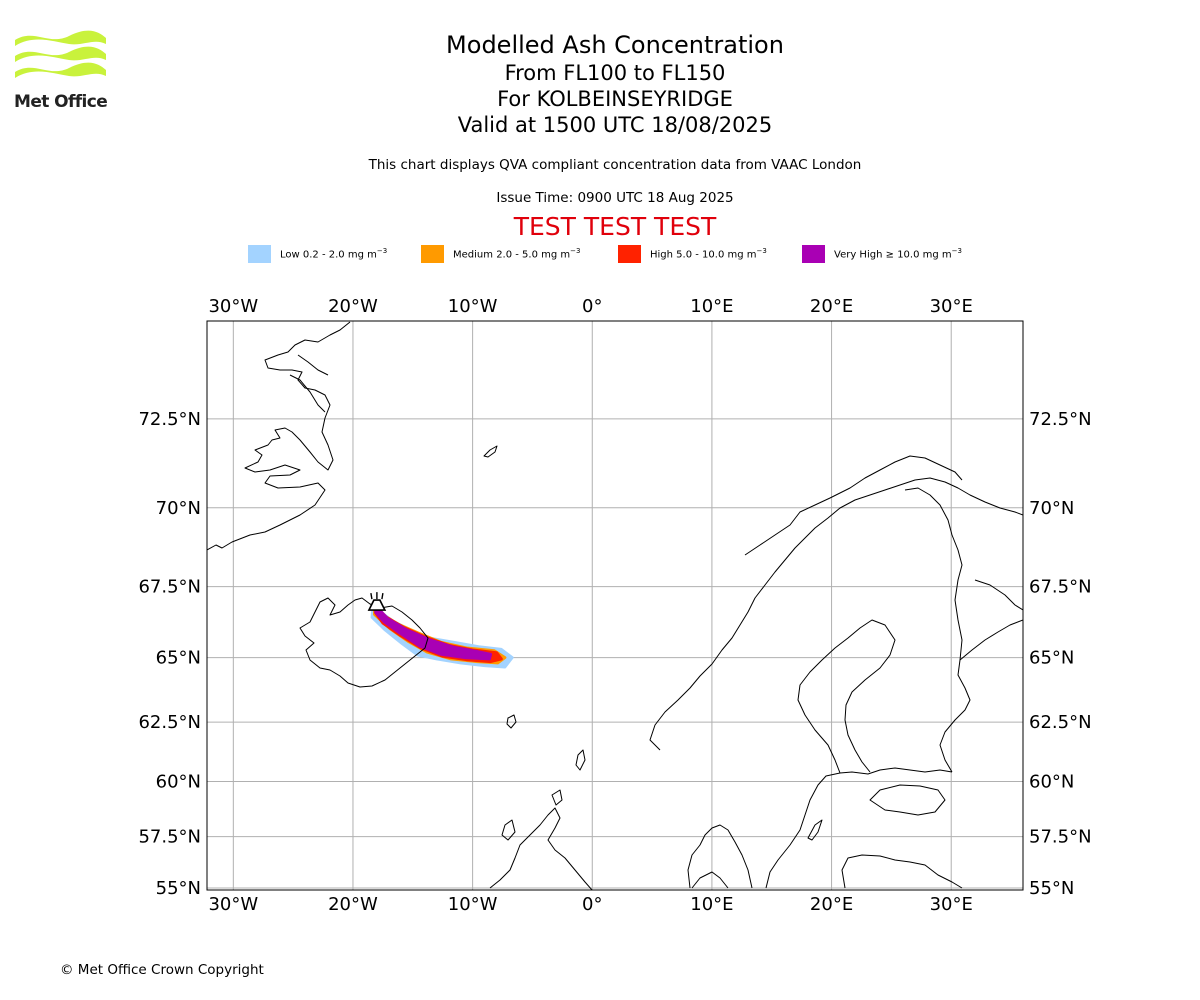 This screenshot has width=1200, height=1000. Describe the element at coordinates (831, 306) in the screenshot. I see `lon-tick-label-top: 20°E` at that location.